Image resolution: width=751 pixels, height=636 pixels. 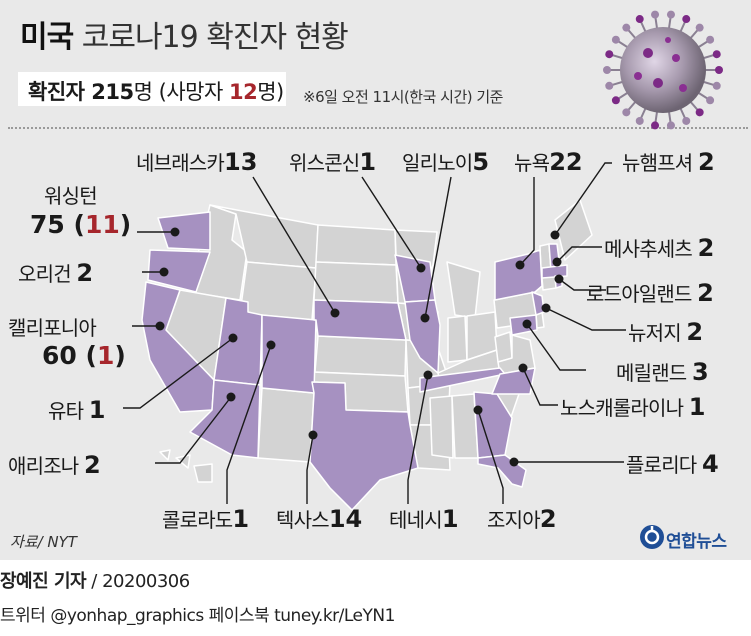 I want to click on utah-cases: 1, so click(x=97, y=410).